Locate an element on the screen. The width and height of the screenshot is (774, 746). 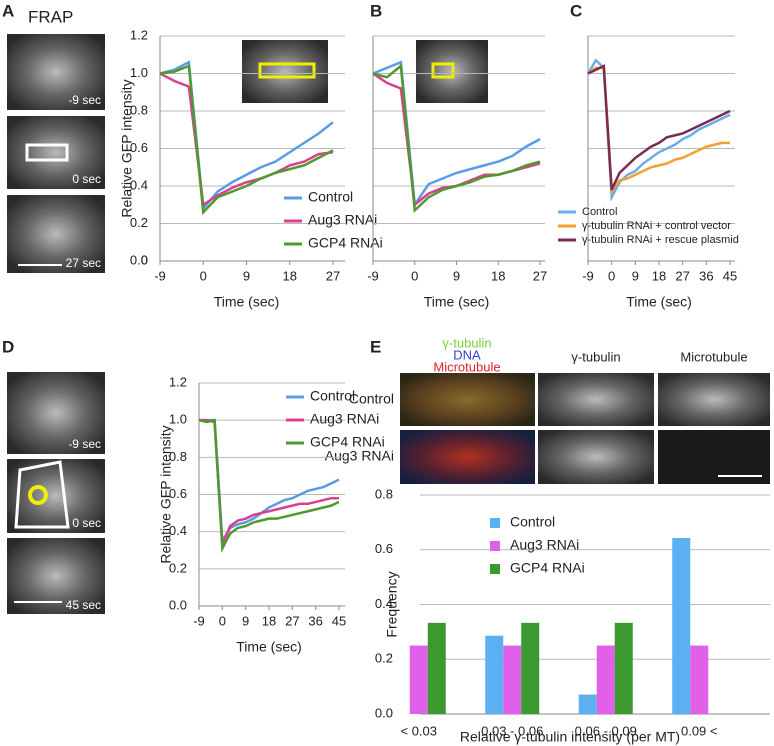
y-tick-label: 0 is located at coordinates (144, 259).